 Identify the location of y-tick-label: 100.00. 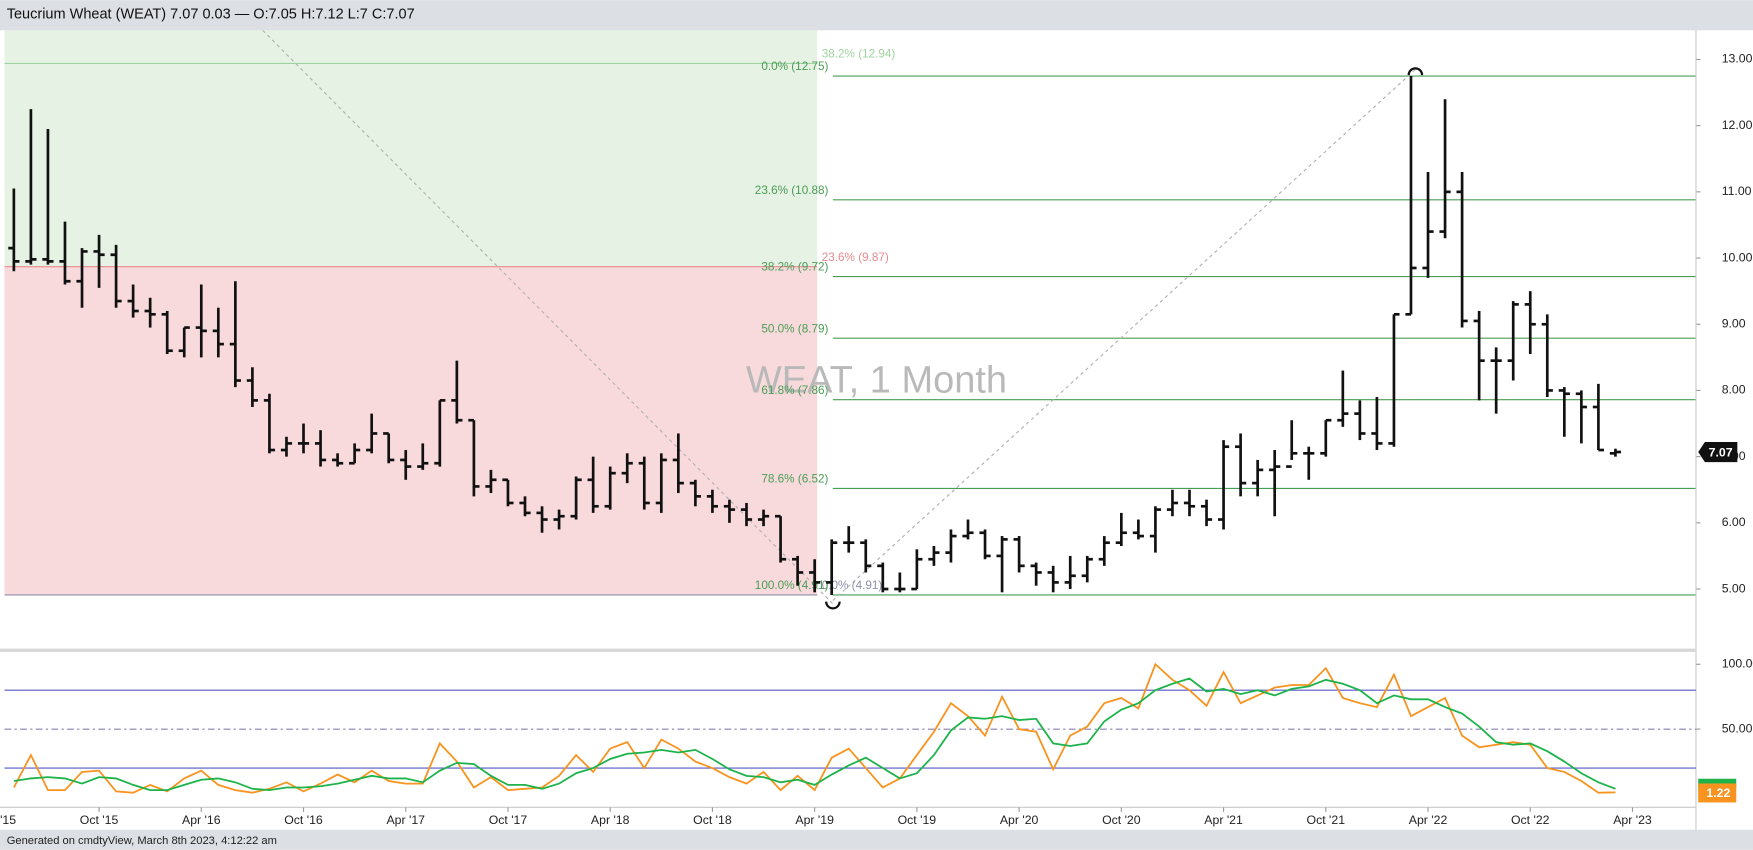
(1737, 664).